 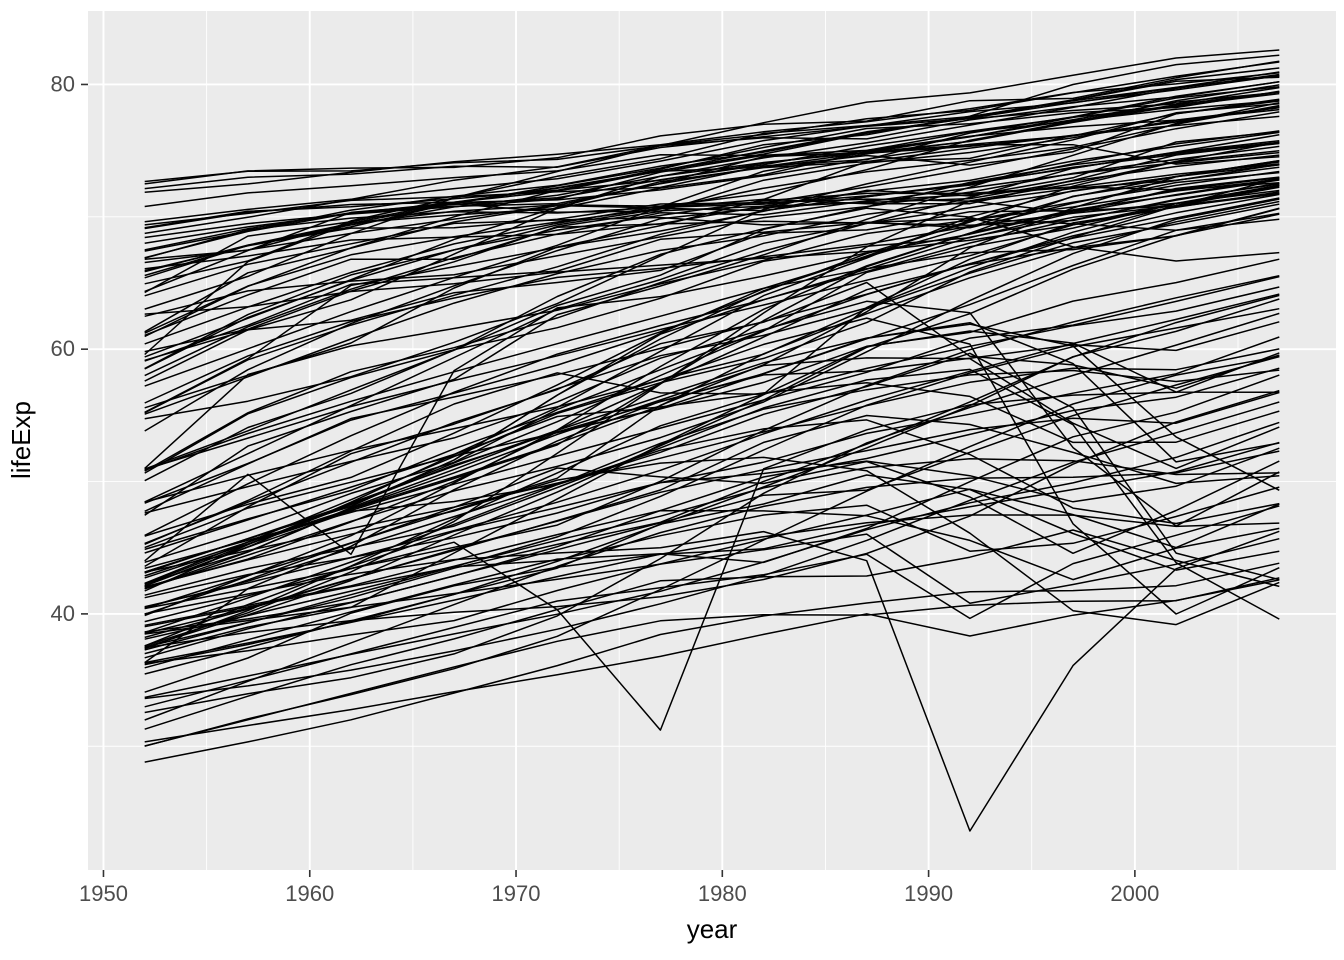 I want to click on series-line-hungary, so click(x=712, y=234).